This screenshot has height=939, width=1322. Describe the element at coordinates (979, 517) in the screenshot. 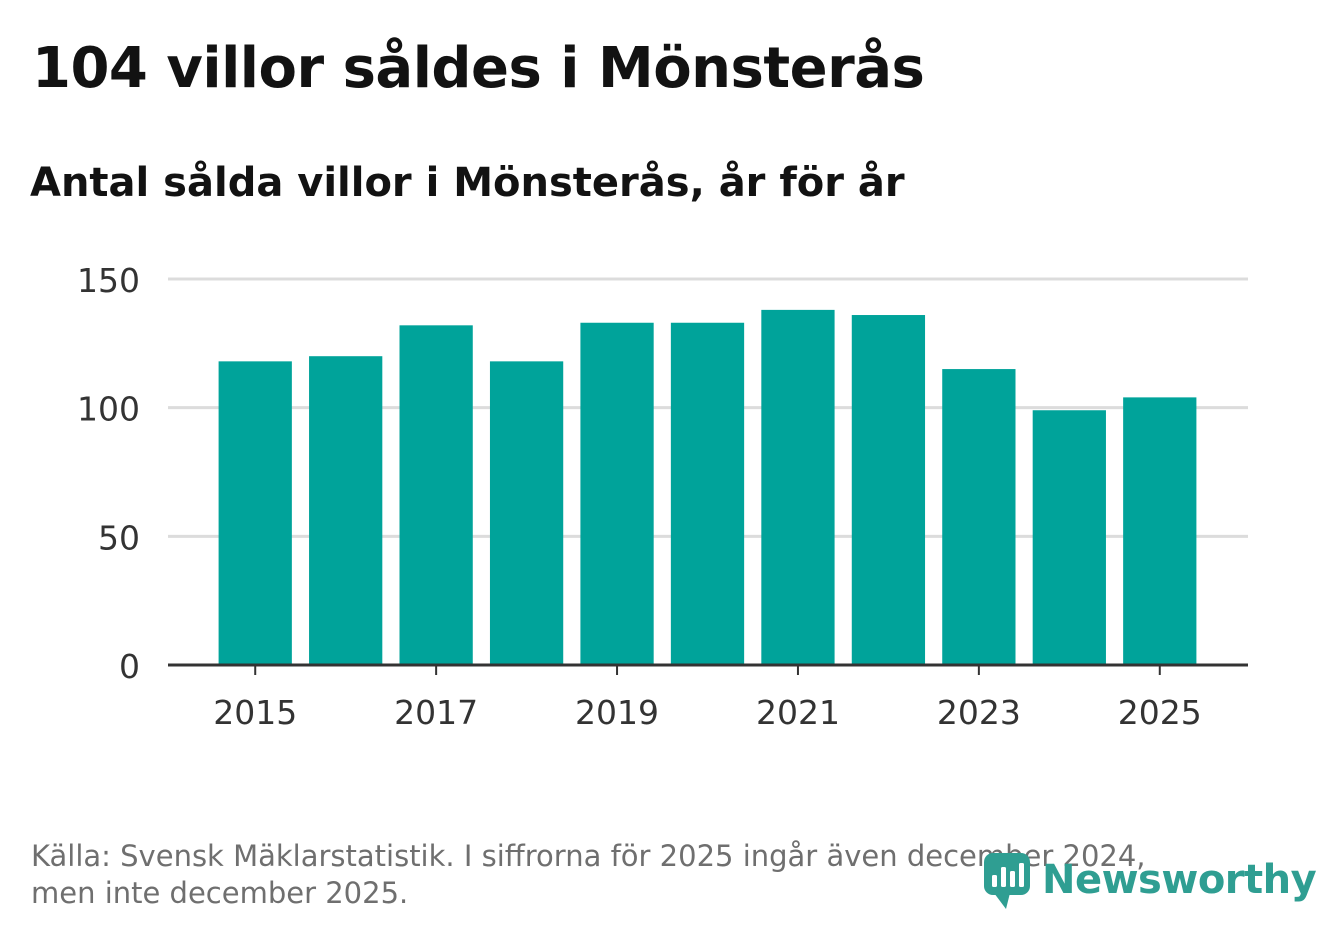

I see `bar-2023` at that location.